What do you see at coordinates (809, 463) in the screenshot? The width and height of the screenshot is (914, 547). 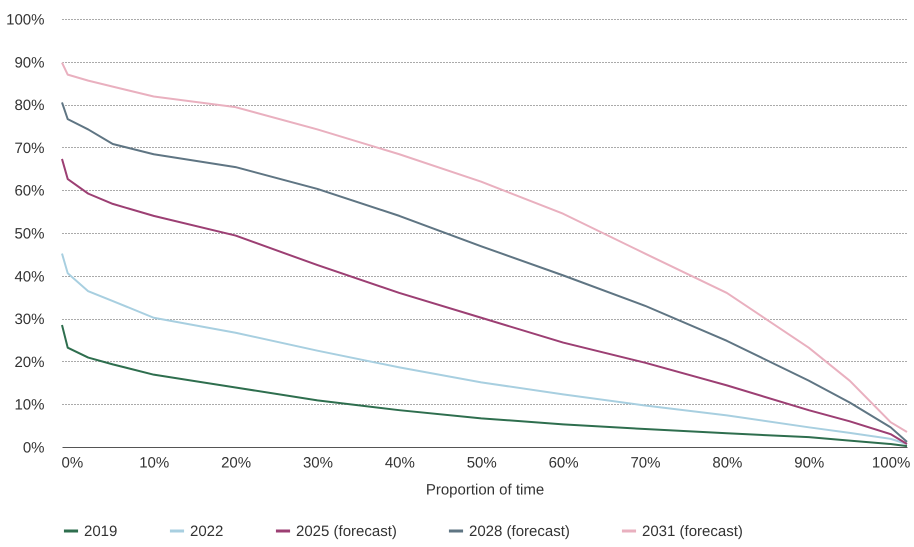 I see `x-tick-label: 90%` at bounding box center [809, 463].